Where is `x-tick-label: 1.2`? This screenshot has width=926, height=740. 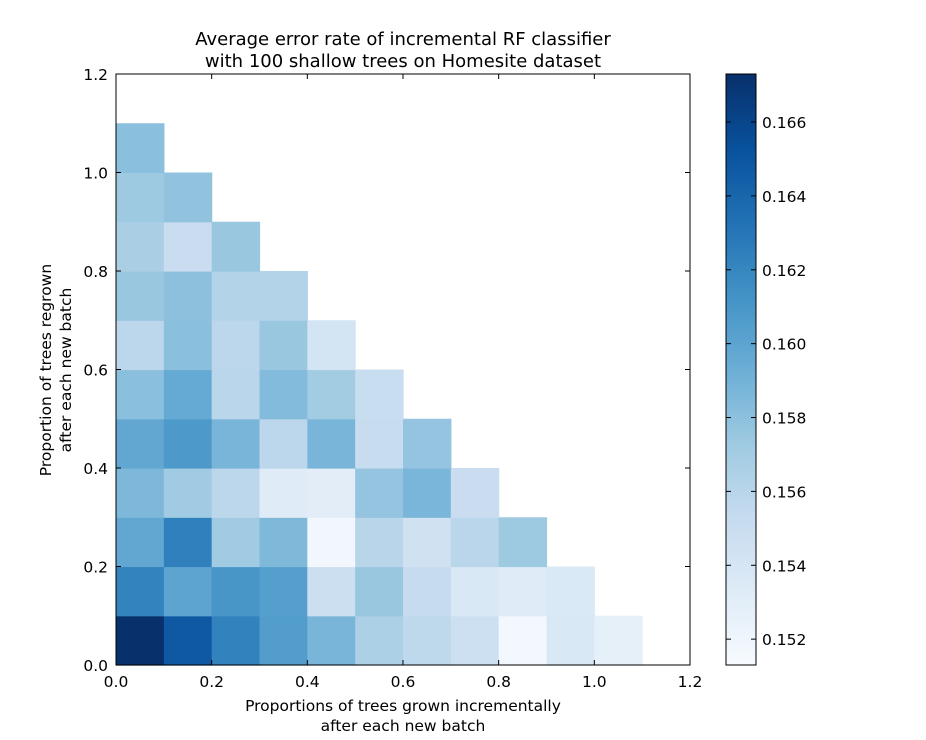
x-tick-label: 1.2 is located at coordinates (690, 682).